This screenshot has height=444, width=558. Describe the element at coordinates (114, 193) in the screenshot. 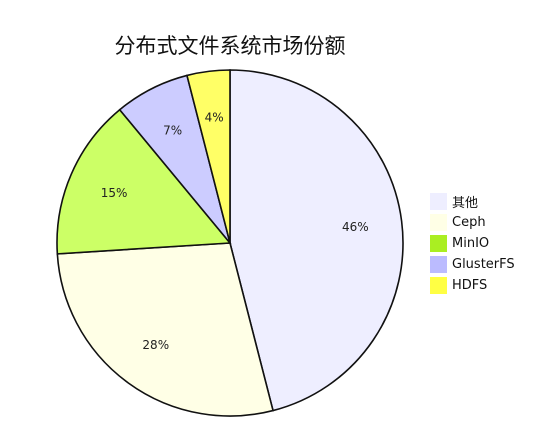

I see `slice-label-minio: 15%` at that location.